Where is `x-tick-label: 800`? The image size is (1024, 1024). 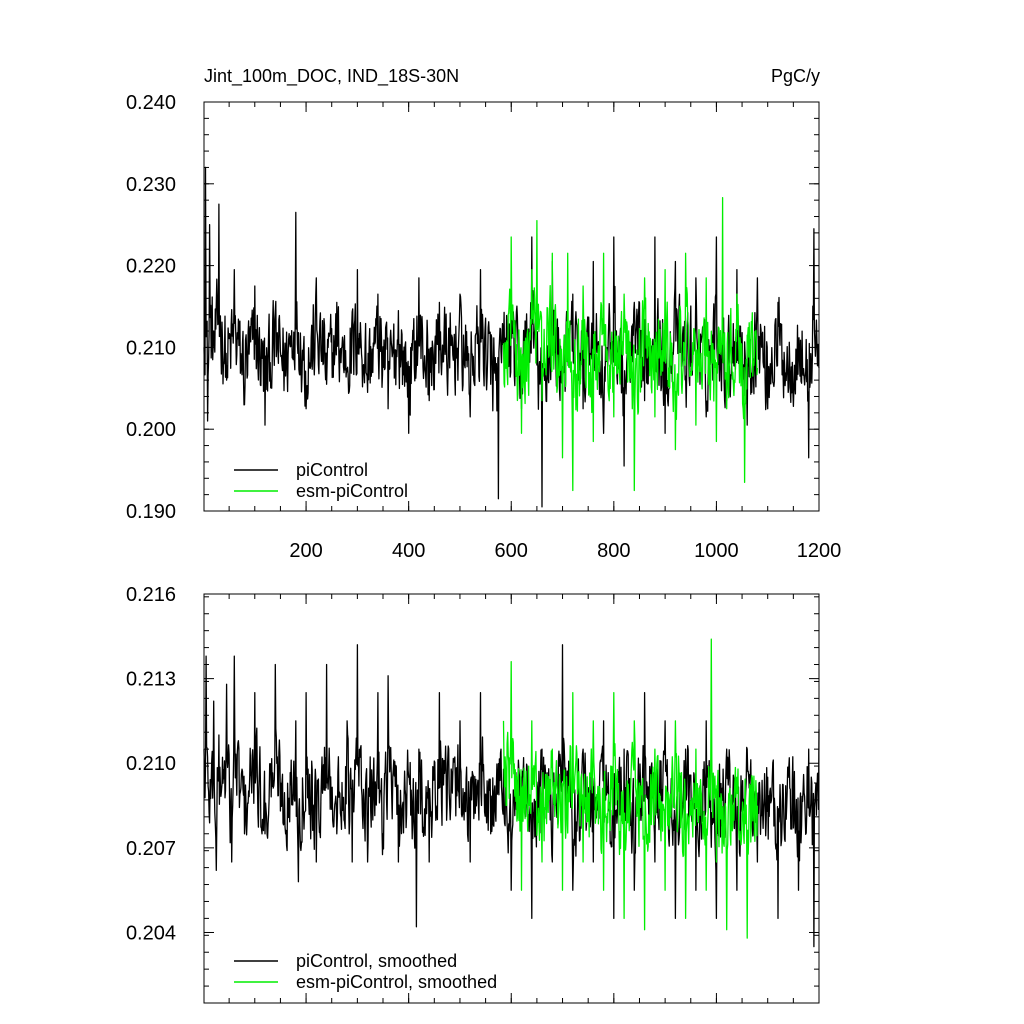 x-tick-label: 800 is located at coordinates (613, 551).